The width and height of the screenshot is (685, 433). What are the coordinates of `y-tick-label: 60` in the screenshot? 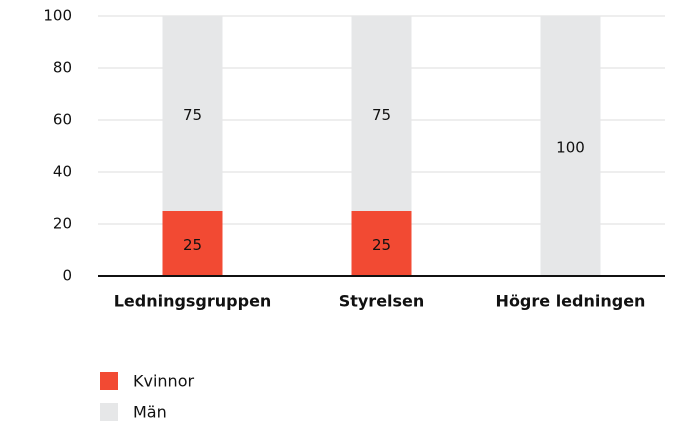 It's located at (62, 120).